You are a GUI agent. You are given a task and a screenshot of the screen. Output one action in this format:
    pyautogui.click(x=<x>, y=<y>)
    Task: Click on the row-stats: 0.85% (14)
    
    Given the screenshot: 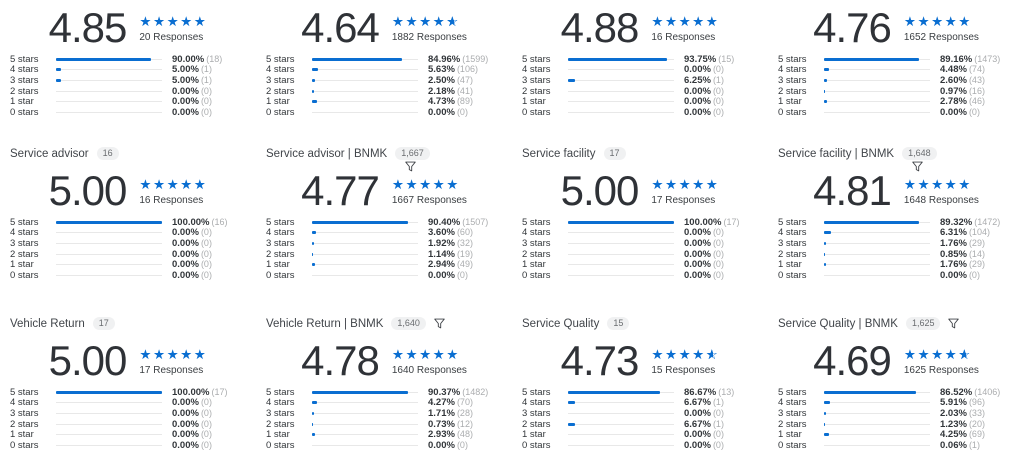 What is the action you would take?
    pyautogui.click(x=977, y=254)
    